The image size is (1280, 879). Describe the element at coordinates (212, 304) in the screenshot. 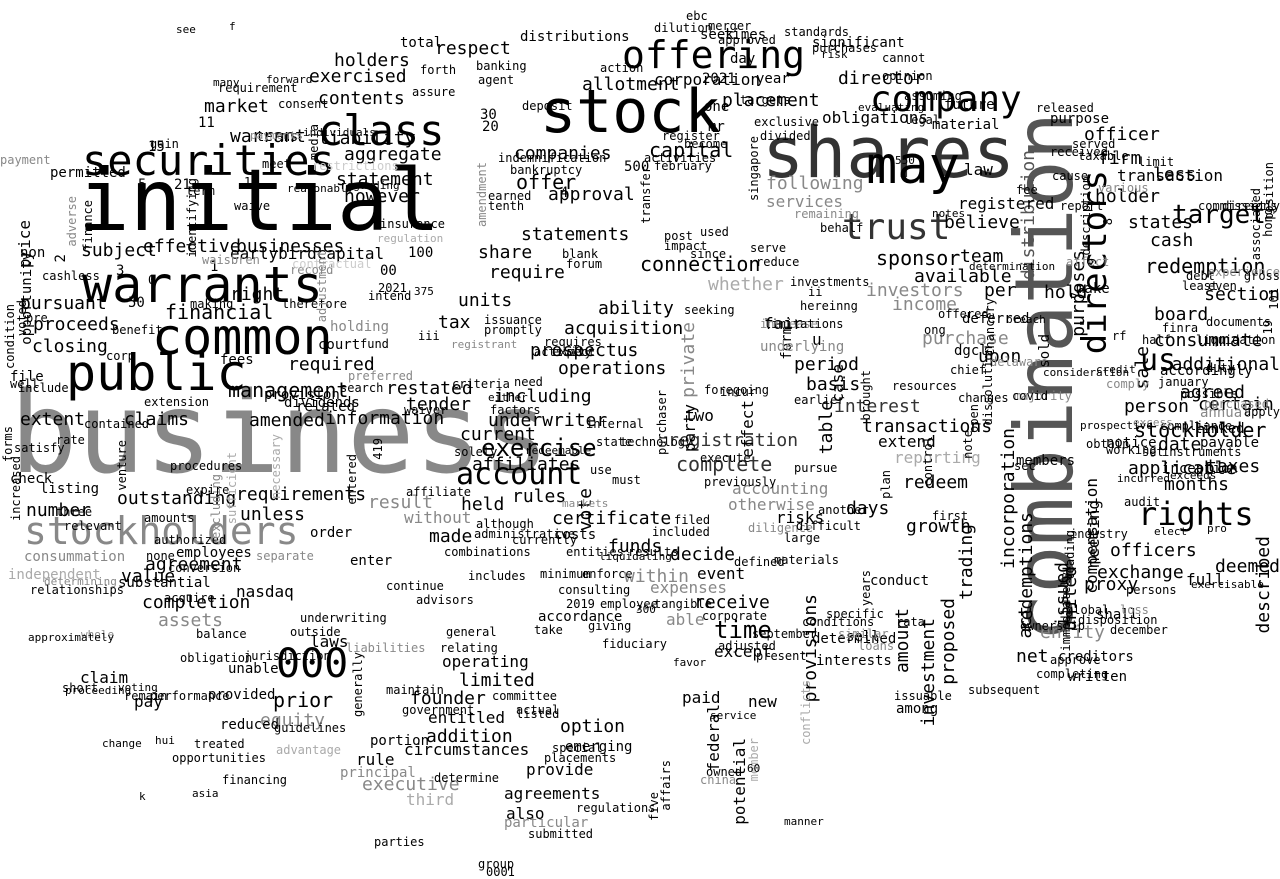

I see `word-making: making` at that location.